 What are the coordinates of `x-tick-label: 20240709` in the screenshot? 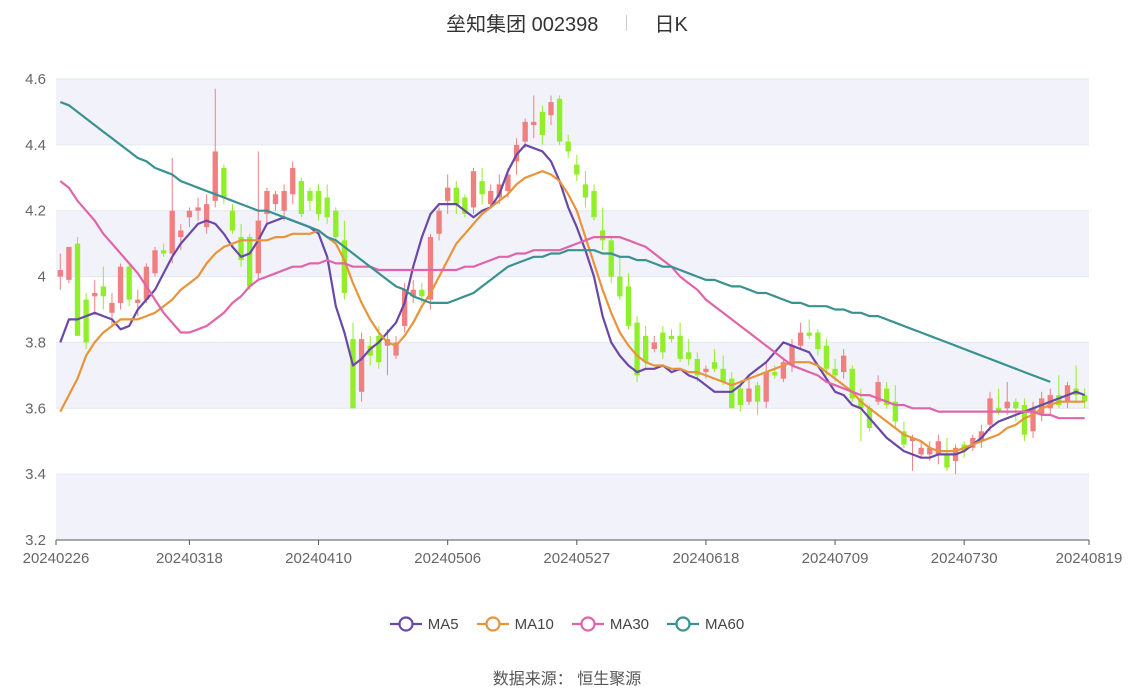 It's located at (835, 558).